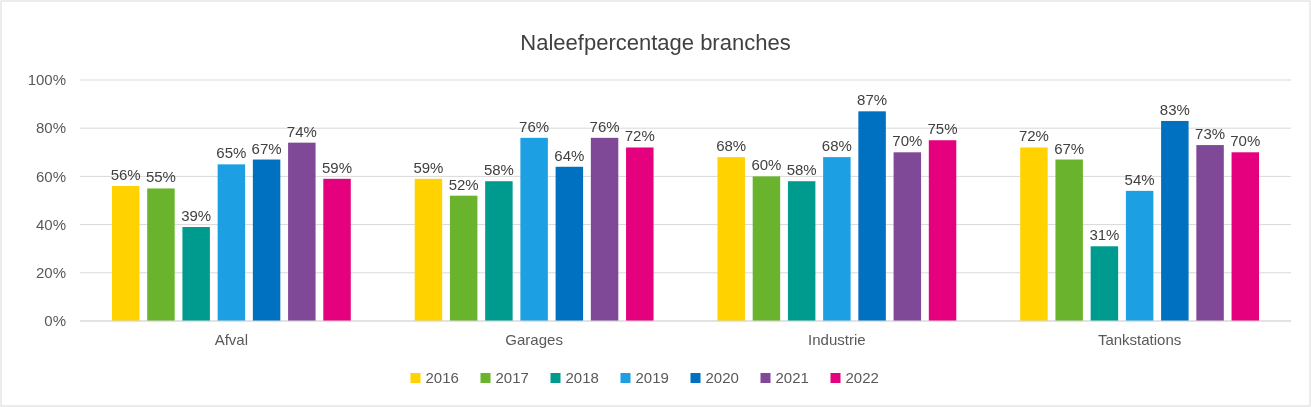 This screenshot has width=1311, height=407. I want to click on y-tick-label: 20%, so click(50, 273).